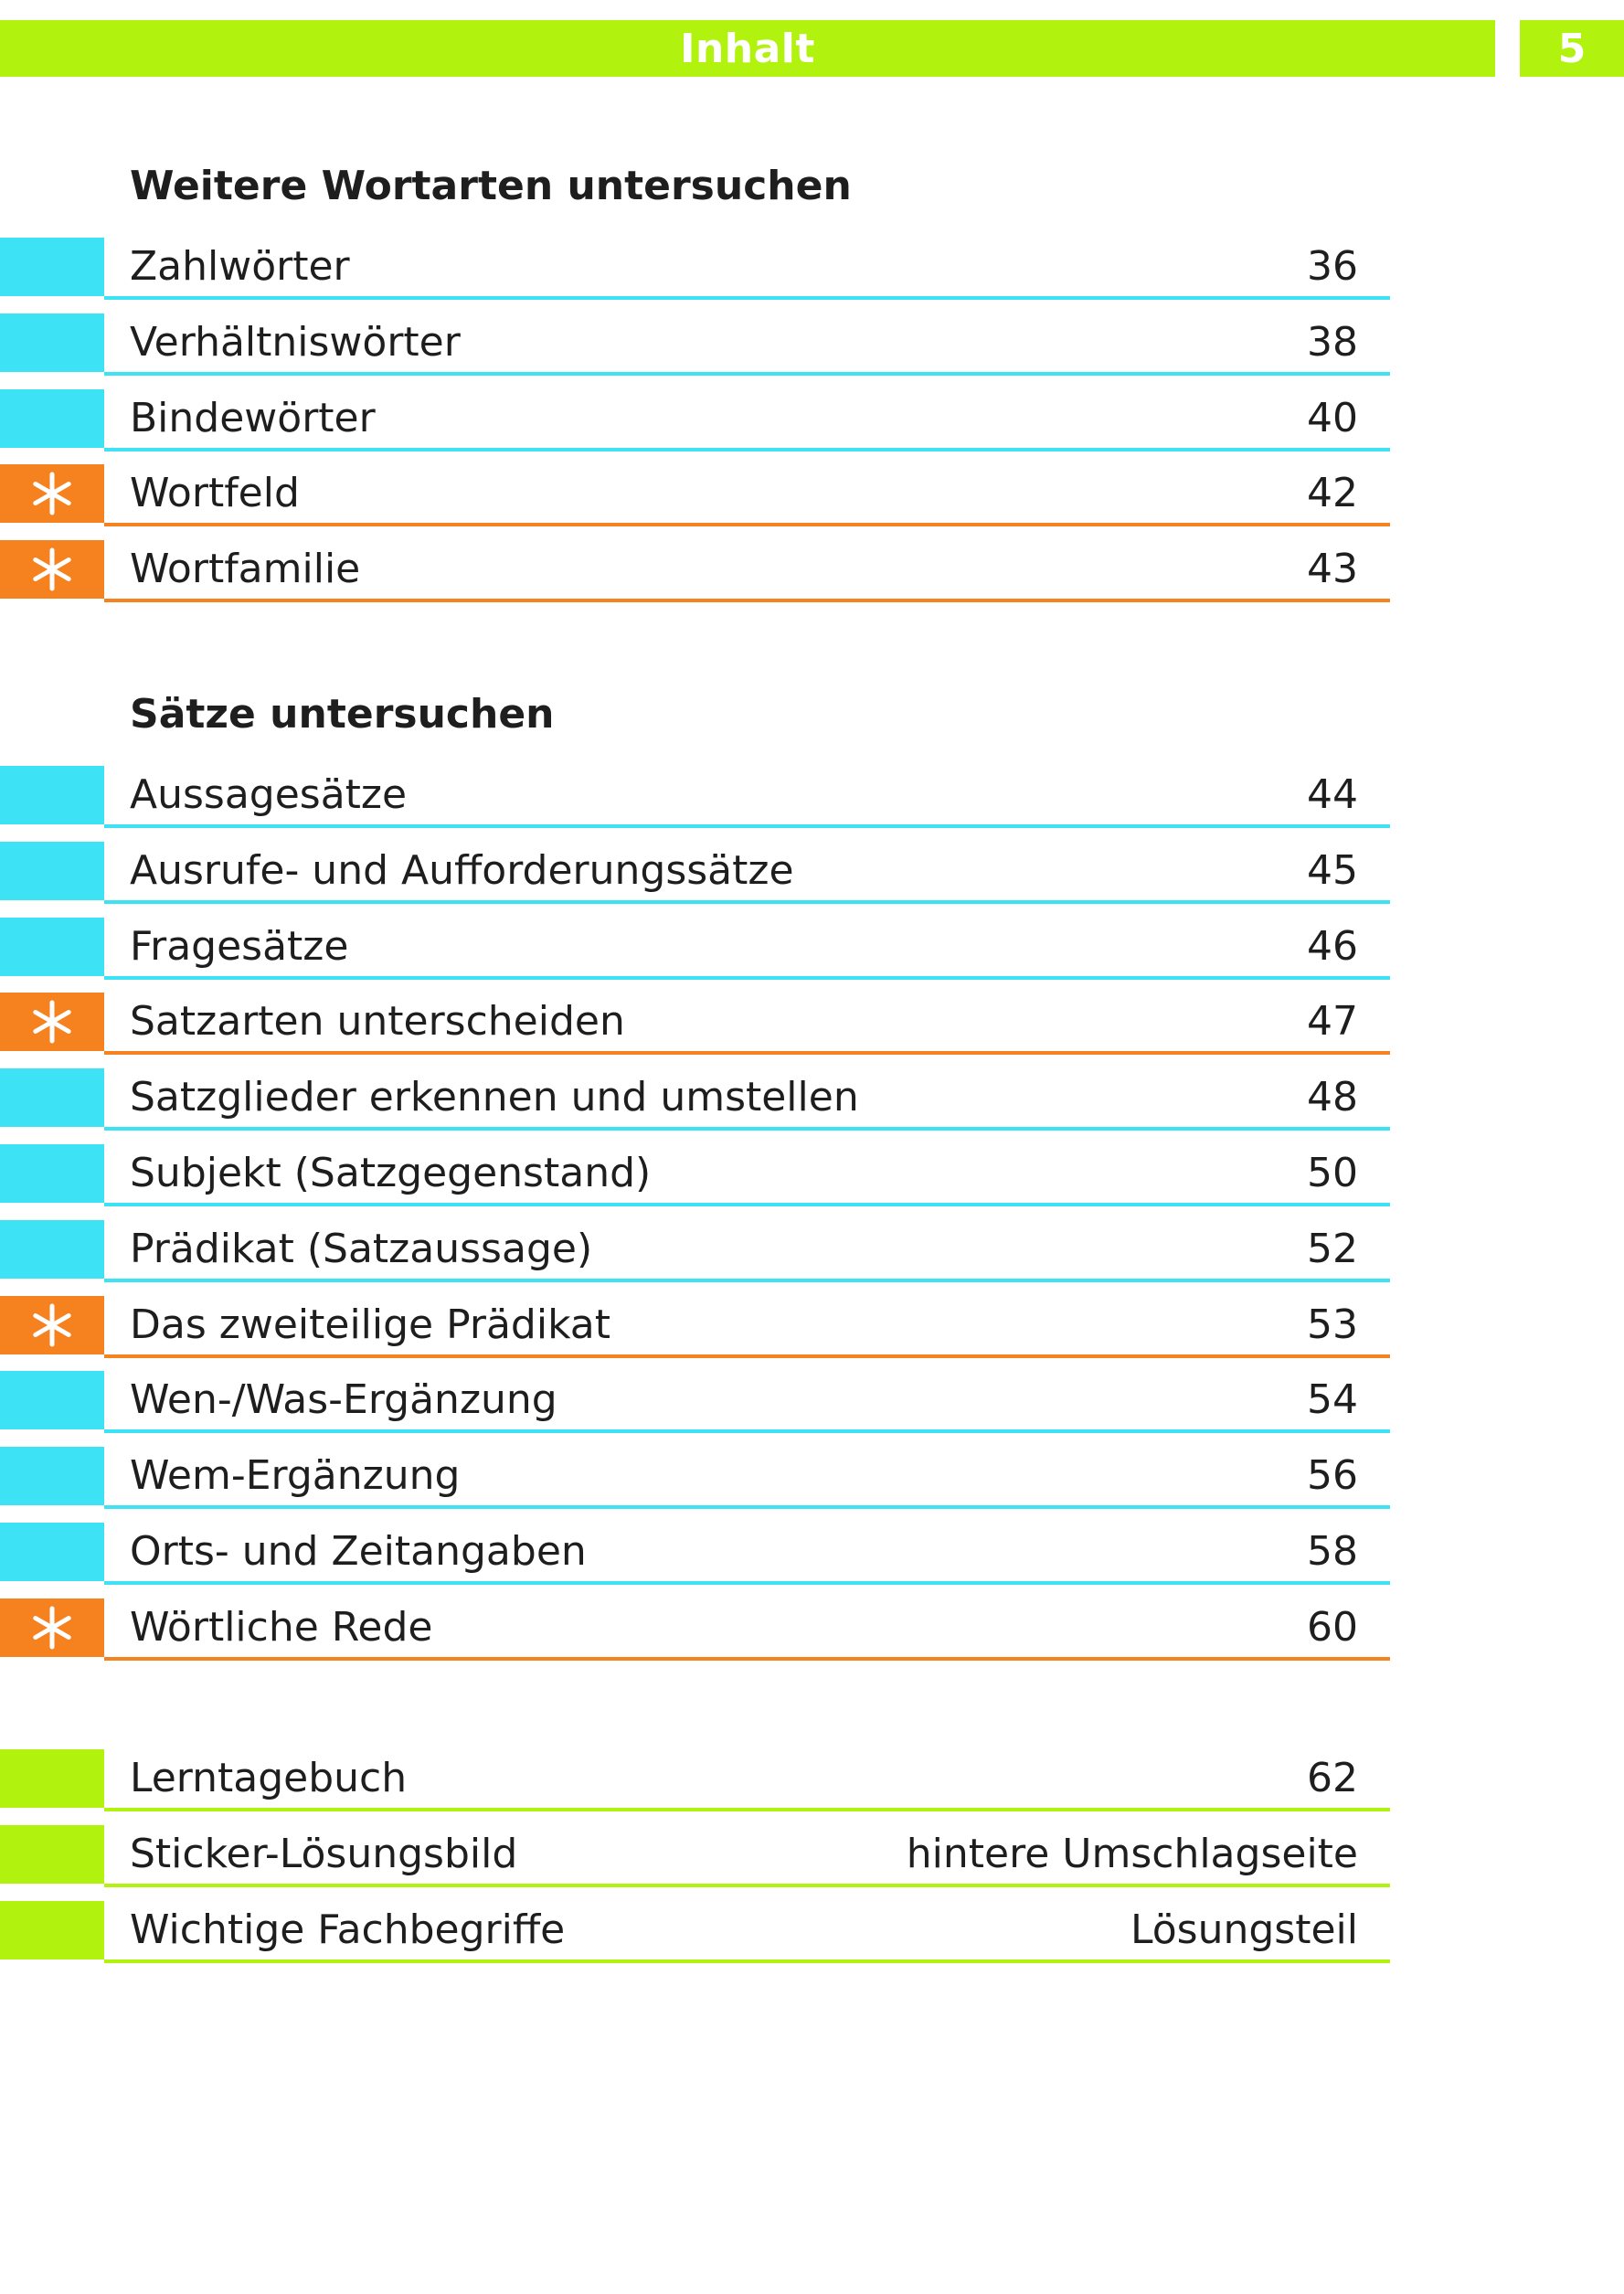 The width and height of the screenshot is (1624, 2294). I want to click on toc-entry-label: Verhältniswörter, so click(295, 342).